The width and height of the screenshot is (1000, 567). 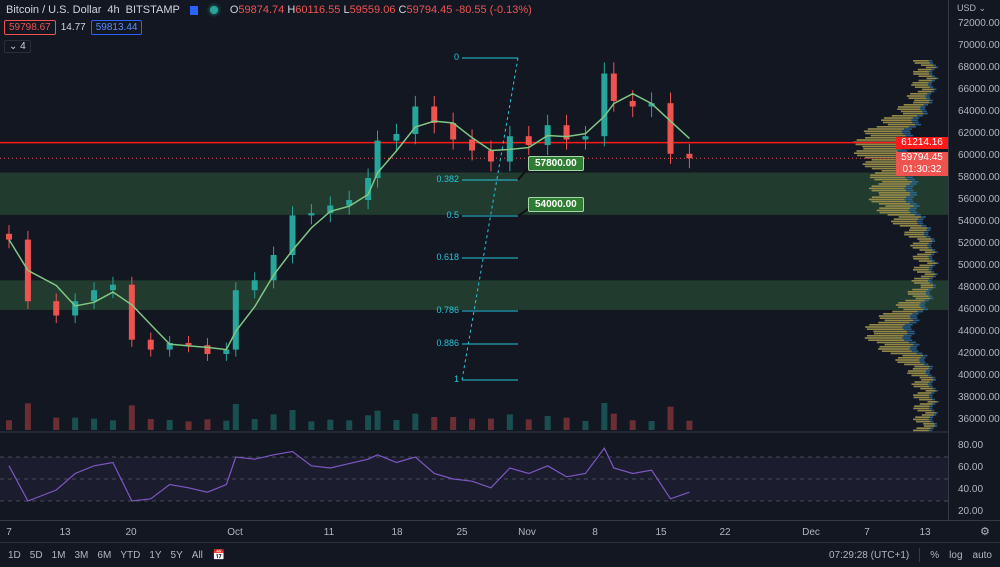 What do you see at coordinates (30, 27) in the screenshot?
I see `sell-price: 59798.67` at bounding box center [30, 27].